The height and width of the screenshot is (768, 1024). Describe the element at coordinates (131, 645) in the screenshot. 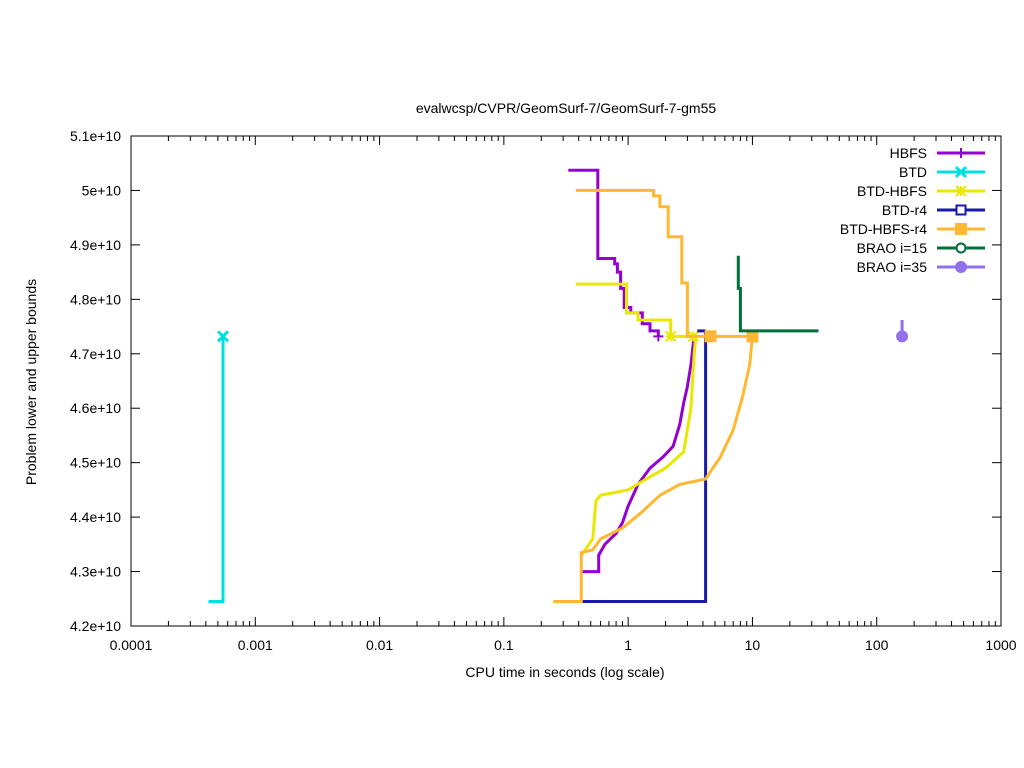

I see `x-tick-label: 0.0001` at that location.